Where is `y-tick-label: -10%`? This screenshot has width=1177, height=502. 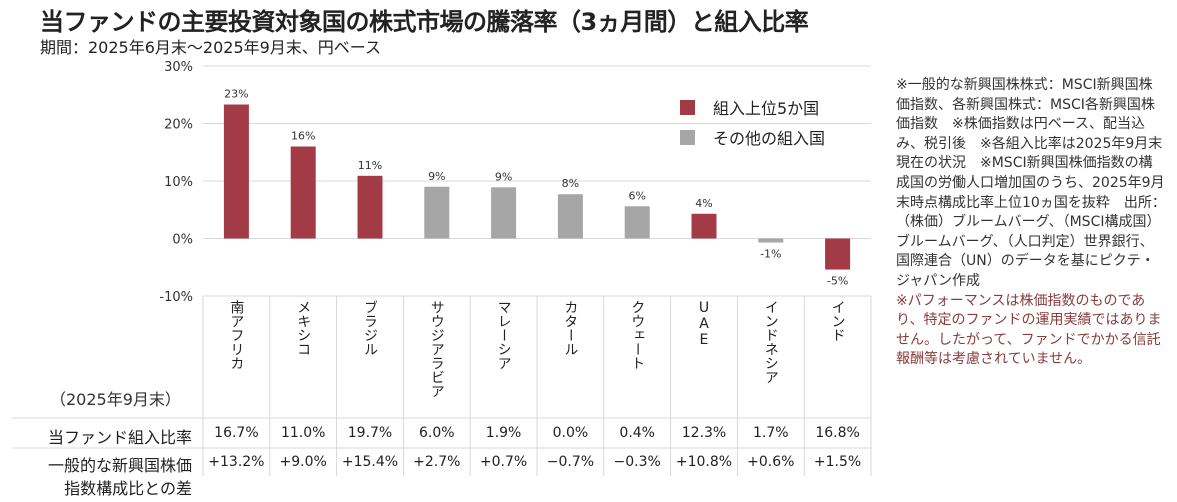 y-tick-label: -10% is located at coordinates (176, 297).